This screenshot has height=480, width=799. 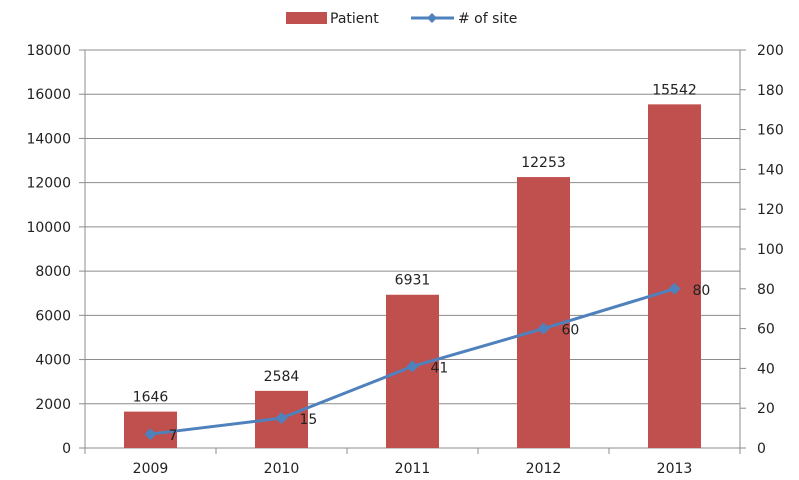 I want to click on legend-label-patient: Patient, so click(x=354, y=19).